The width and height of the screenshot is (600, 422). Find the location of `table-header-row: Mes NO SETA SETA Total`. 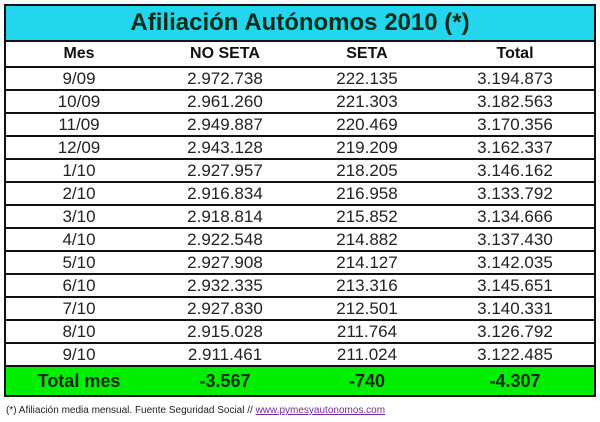

table-header-row: Mes NO SETA SETA Total is located at coordinates (300, 55).